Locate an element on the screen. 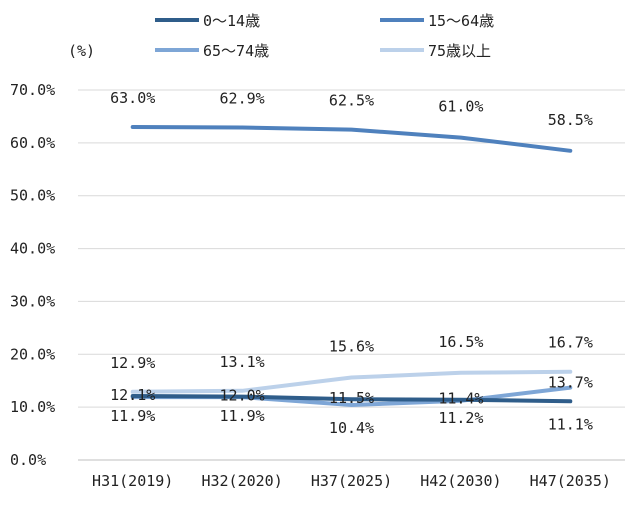  y-axis-ticks: 0.0% 10.0% 20.0% 30.0% 40.0% 50.0% 60.0% 70.0% is located at coordinates (32, 275).